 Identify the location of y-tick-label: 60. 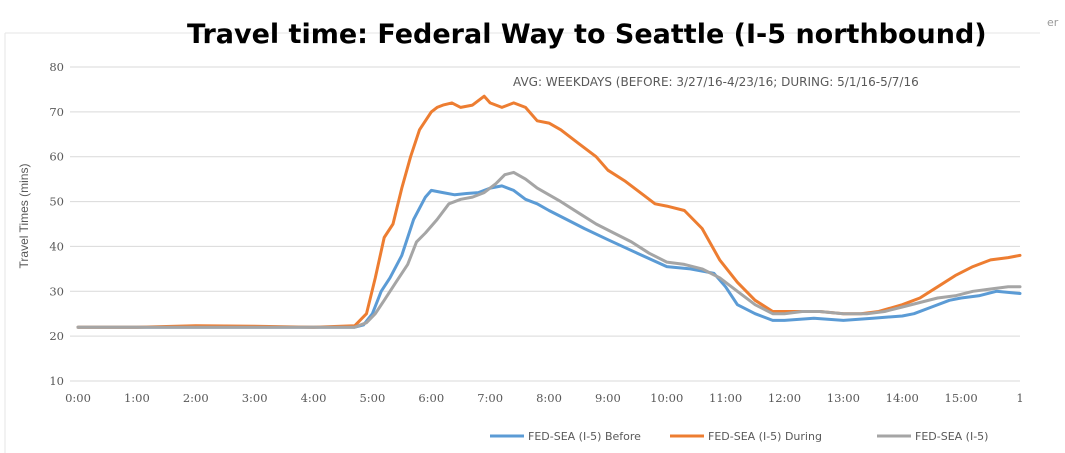
(56, 157).